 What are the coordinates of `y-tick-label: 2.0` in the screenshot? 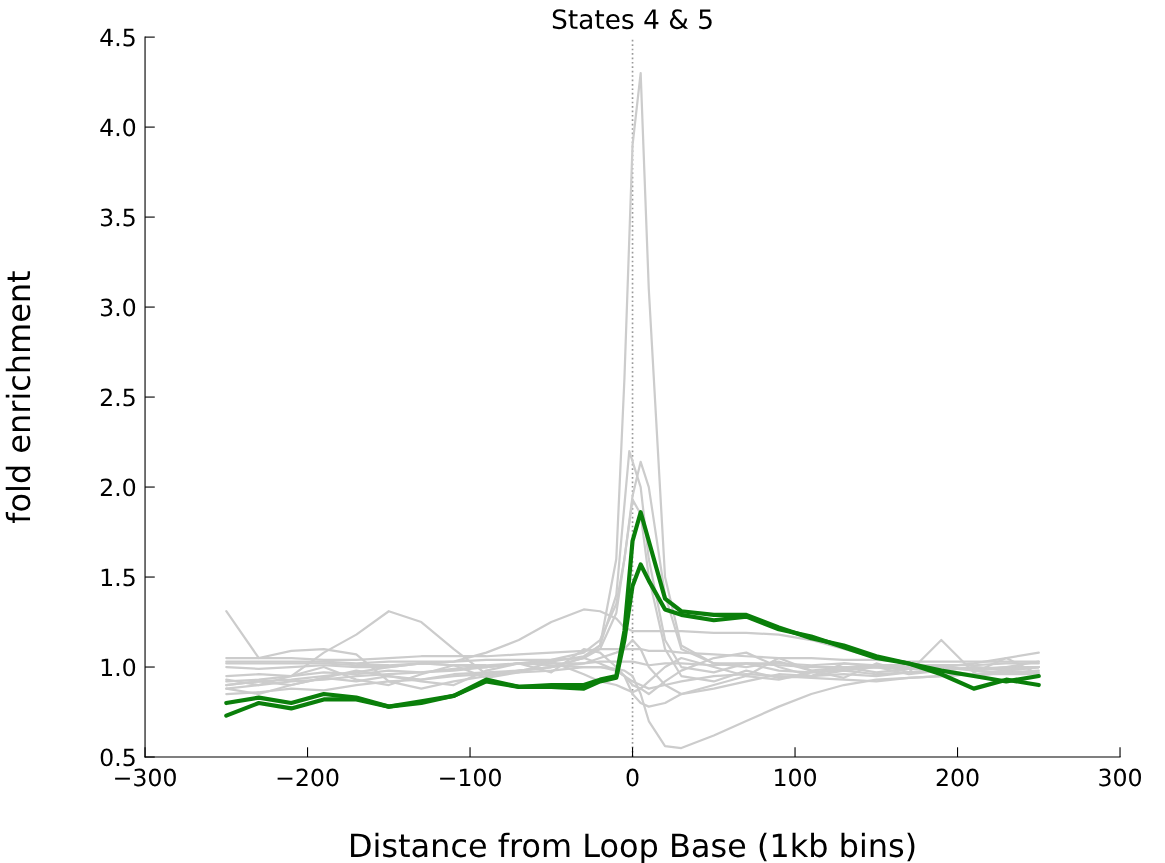 It's located at (118, 487).